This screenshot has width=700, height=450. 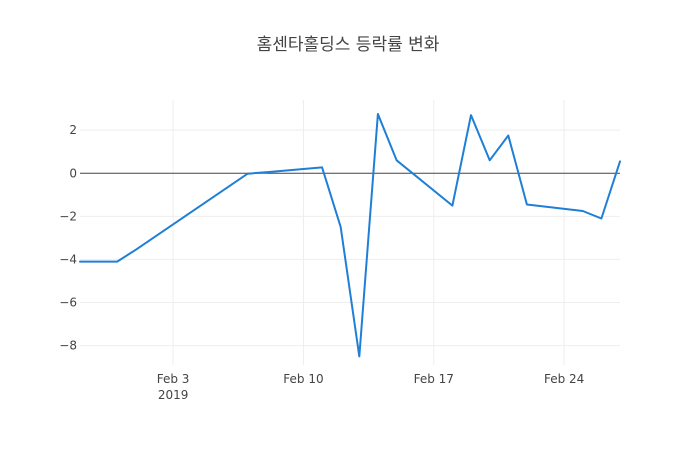 What do you see at coordinates (68, 216) in the screenshot?
I see `y-tick-label: −2` at bounding box center [68, 216].